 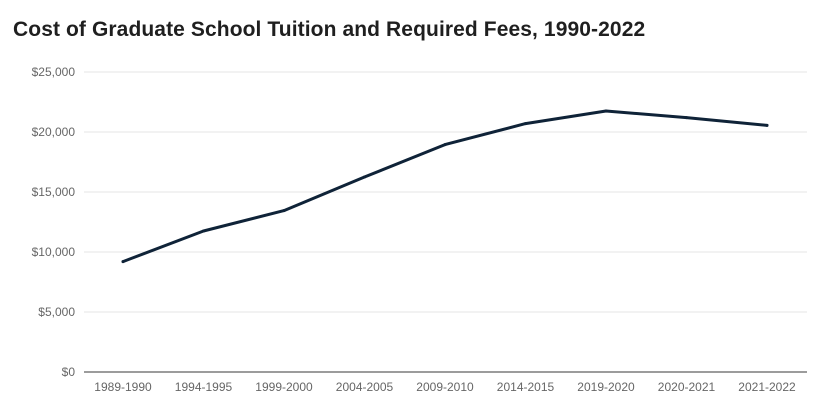 I want to click on y-tick-label: $0, so click(x=69, y=372).